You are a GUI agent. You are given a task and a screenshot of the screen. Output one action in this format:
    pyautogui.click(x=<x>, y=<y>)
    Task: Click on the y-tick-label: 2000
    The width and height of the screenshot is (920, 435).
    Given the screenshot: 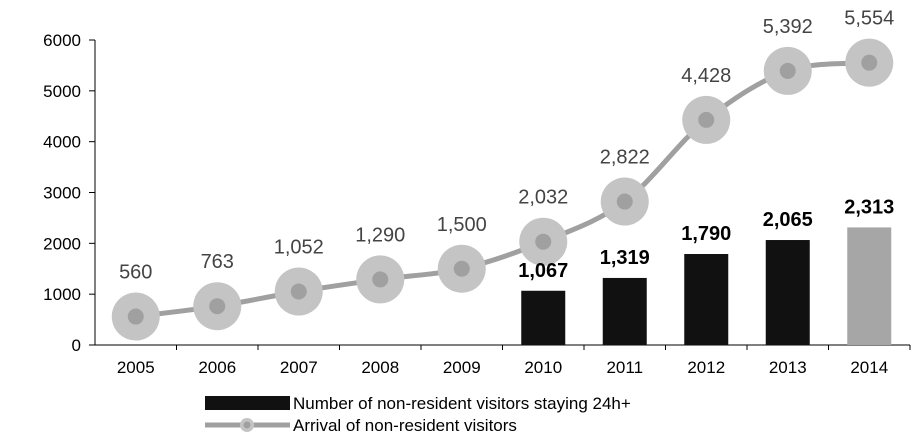 What is the action you would take?
    pyautogui.click(x=62, y=243)
    